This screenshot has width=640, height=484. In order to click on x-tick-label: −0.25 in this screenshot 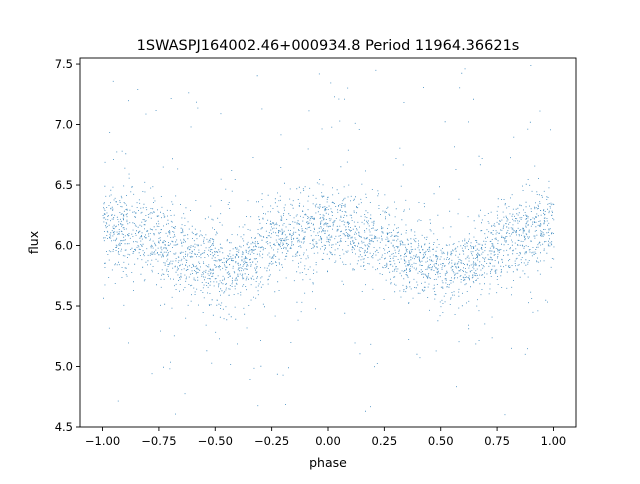, I will do `click(271, 441)`.